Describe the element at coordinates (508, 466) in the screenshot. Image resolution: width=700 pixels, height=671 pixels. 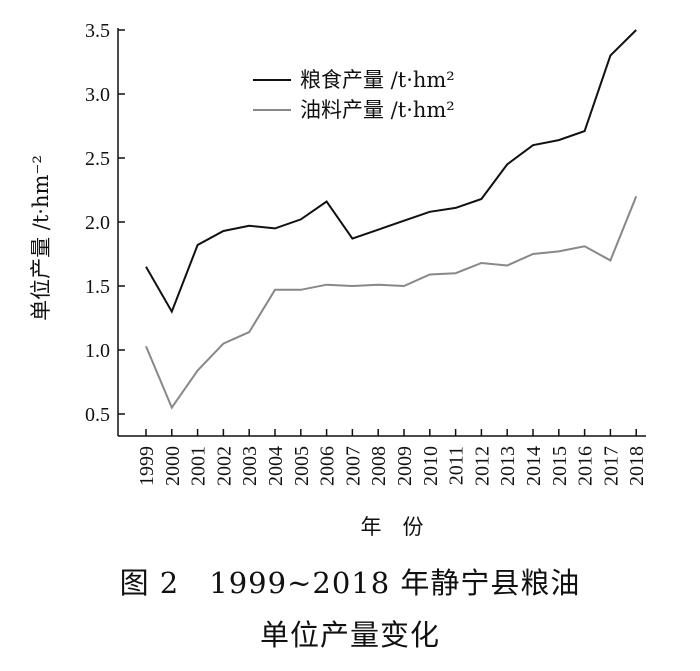
I see `x-tick-label: 2013` at that location.